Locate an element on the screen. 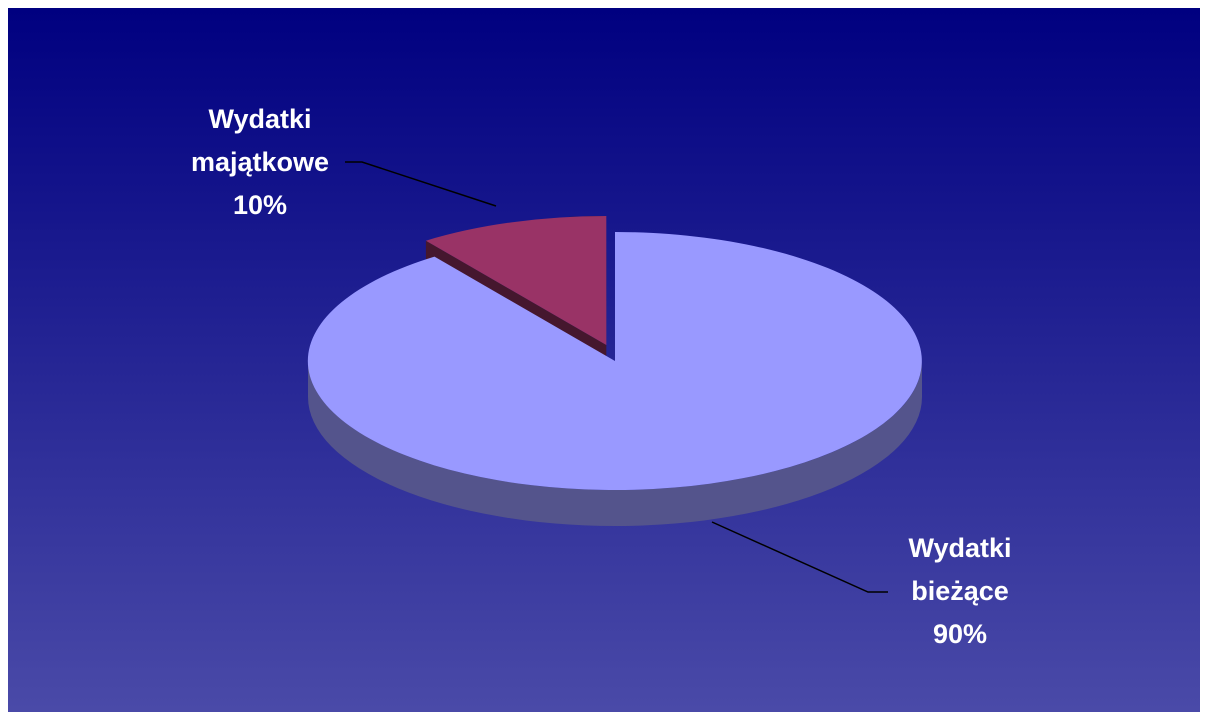  label-category: Wydatki bieżące is located at coordinates (960, 569).